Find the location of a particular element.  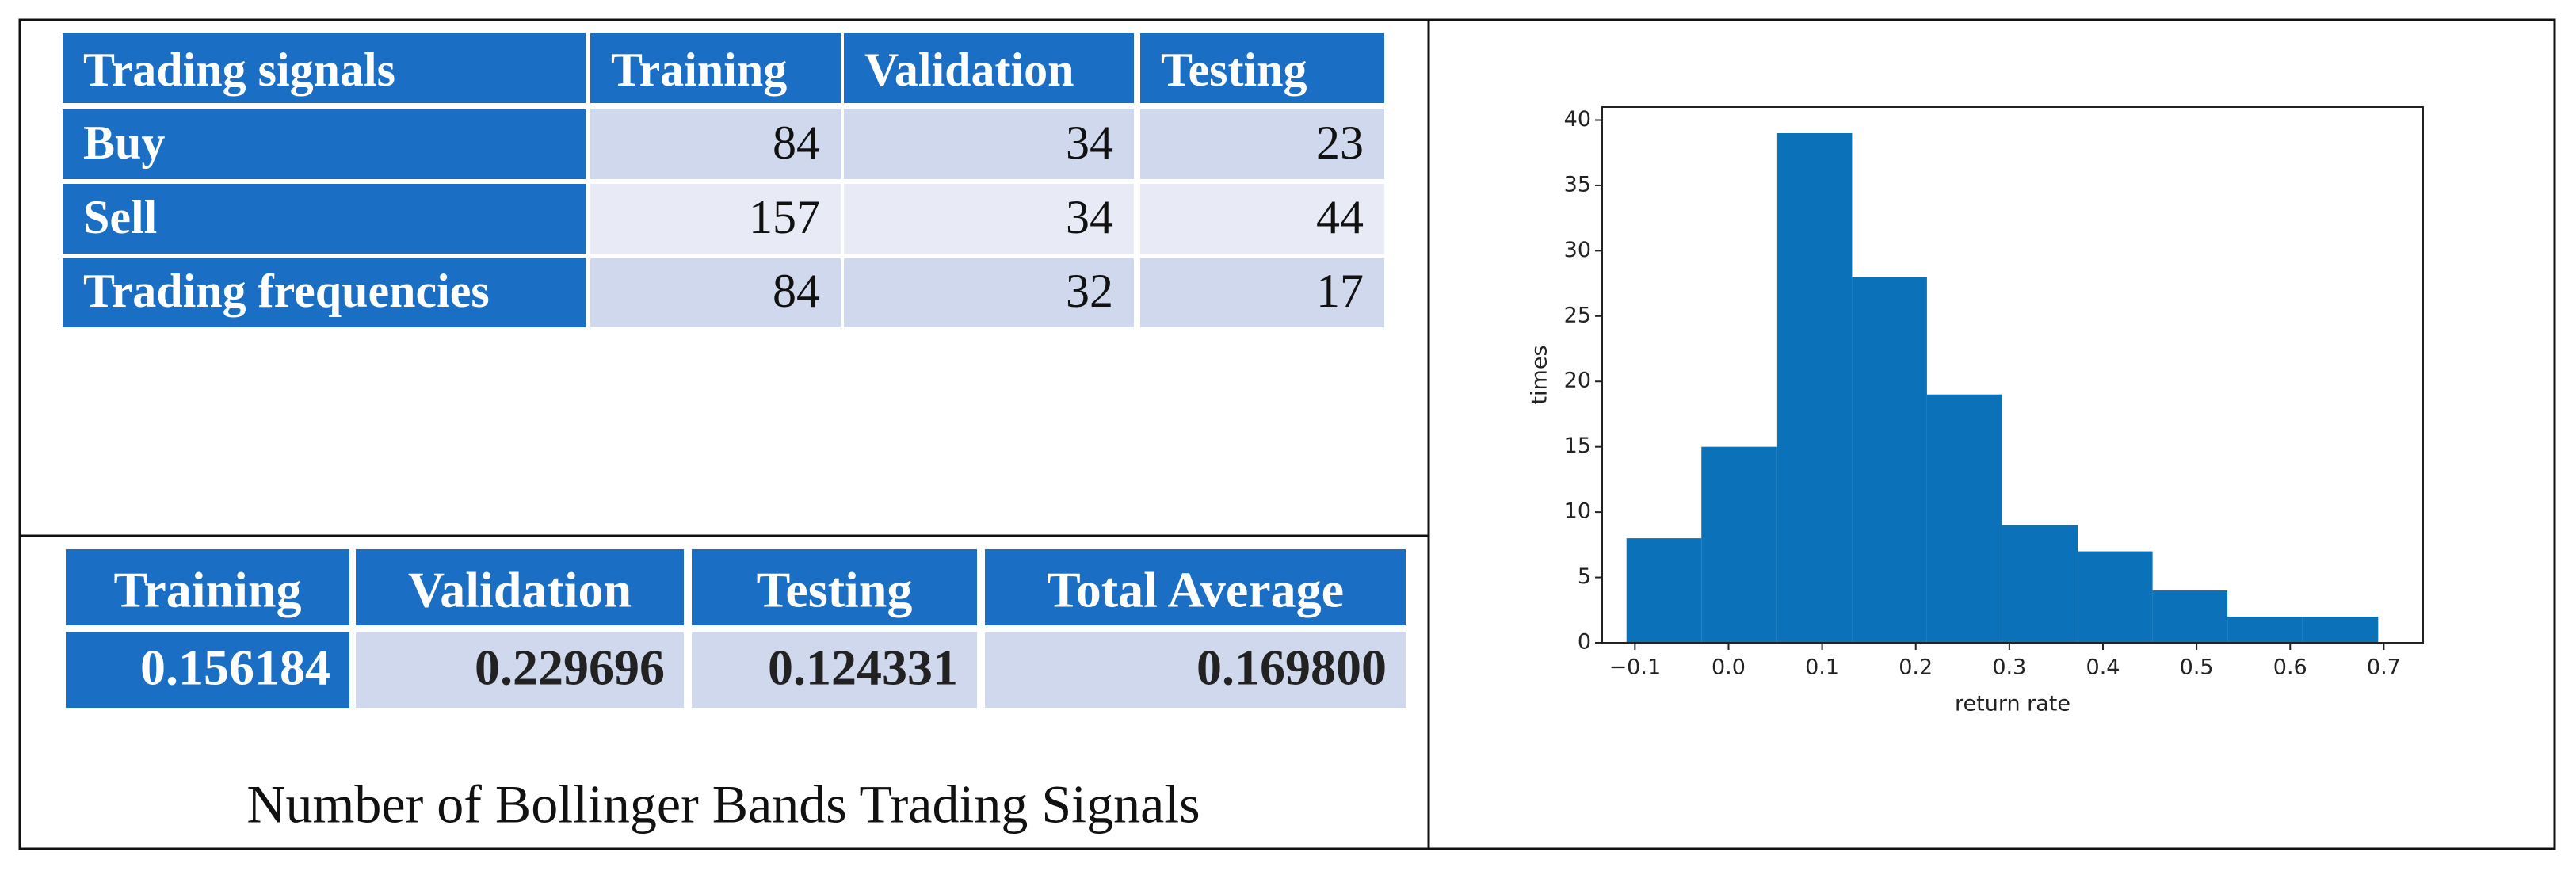

x-tick-label: 0.5 is located at coordinates (2197, 668).